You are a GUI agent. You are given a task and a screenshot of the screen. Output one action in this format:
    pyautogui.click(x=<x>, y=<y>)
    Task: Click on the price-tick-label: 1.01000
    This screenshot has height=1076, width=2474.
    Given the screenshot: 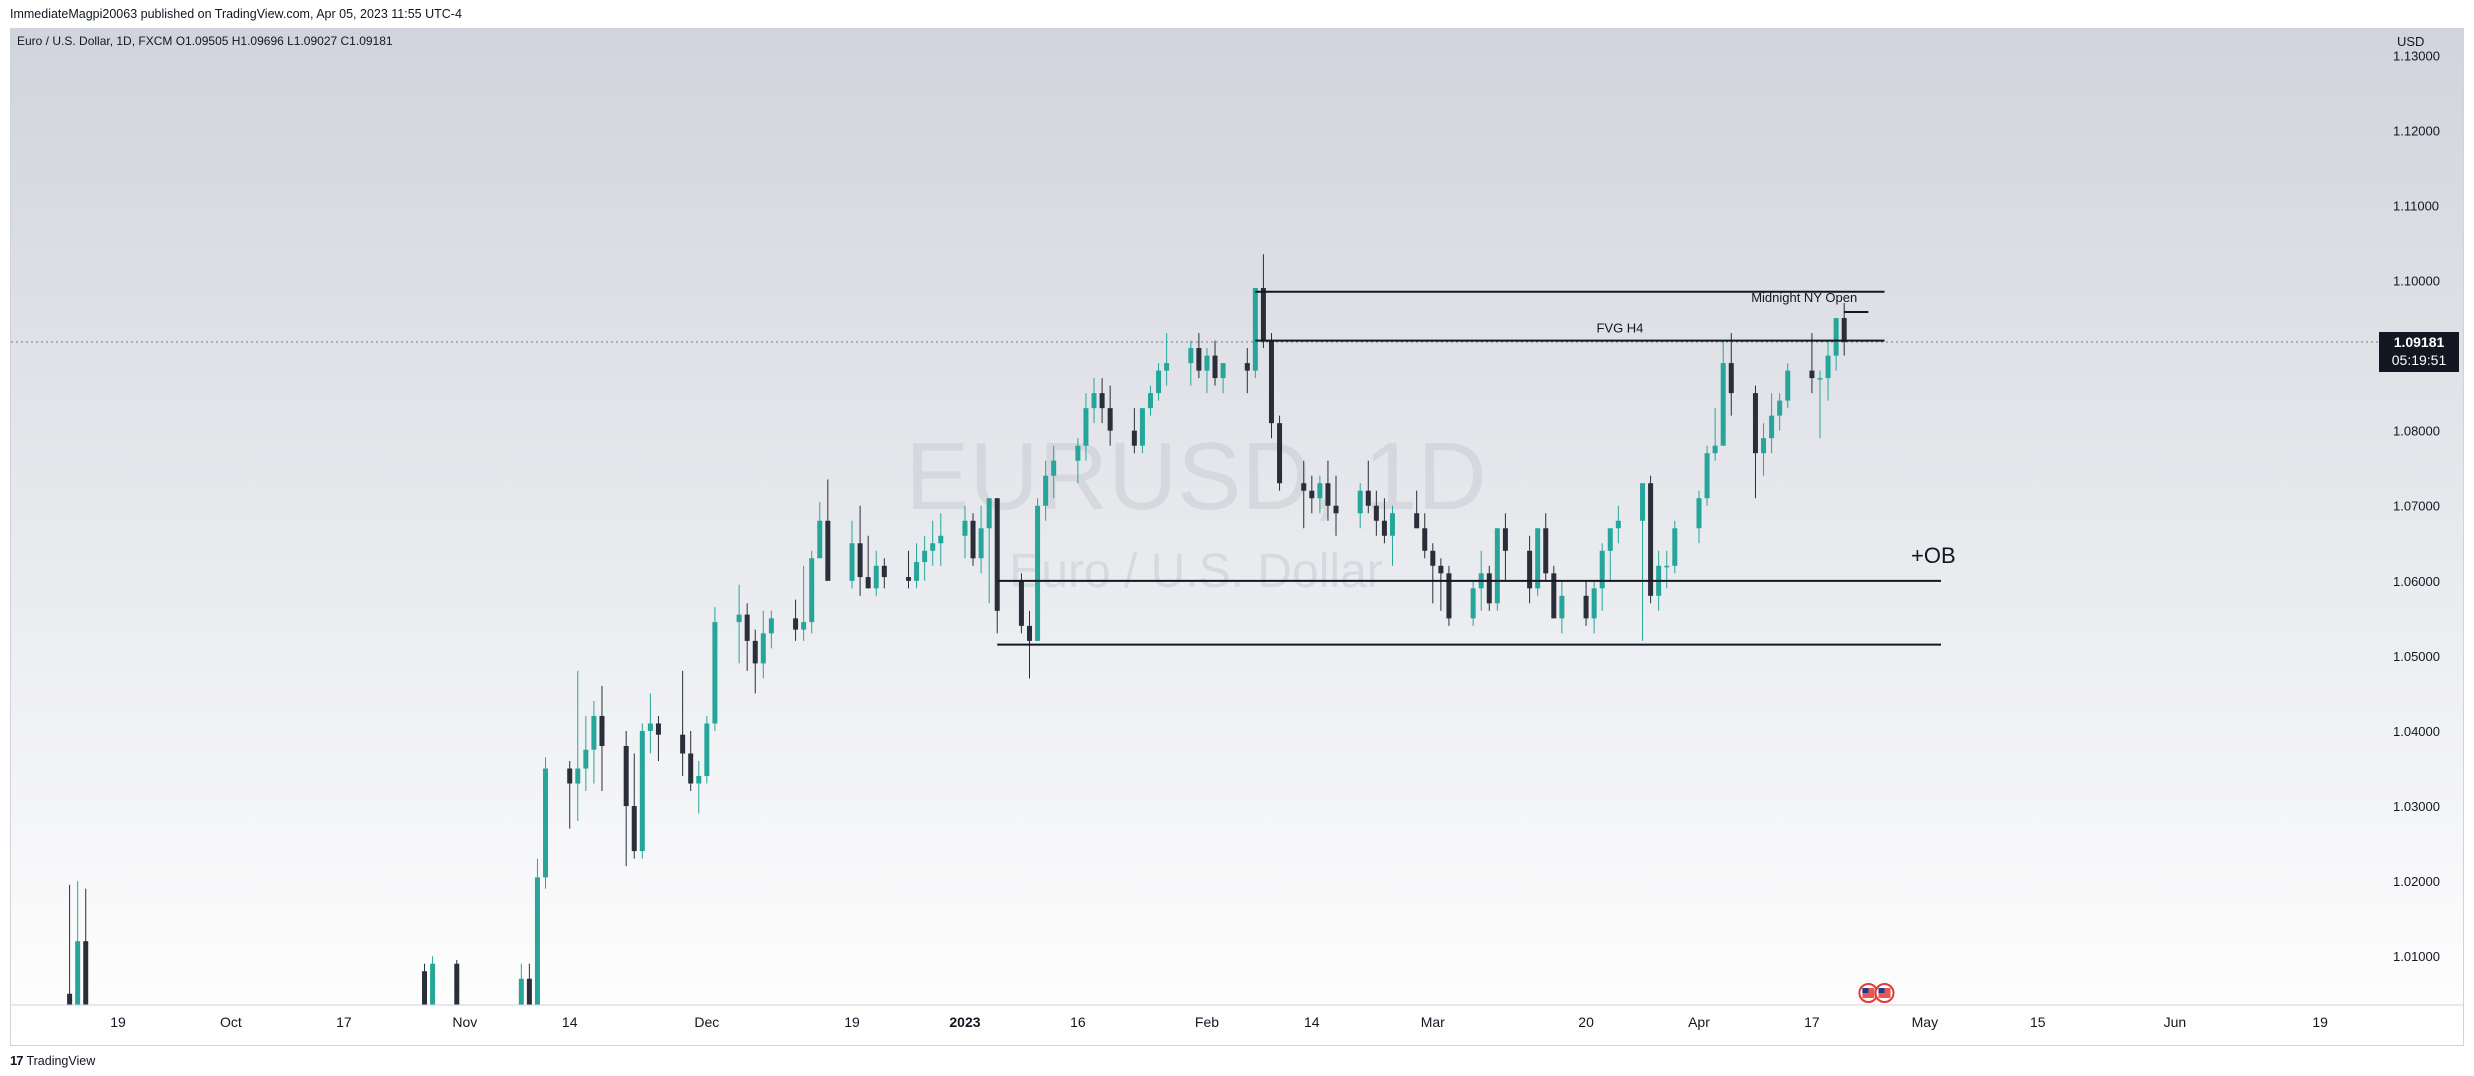 What is the action you would take?
    pyautogui.click(x=2416, y=956)
    